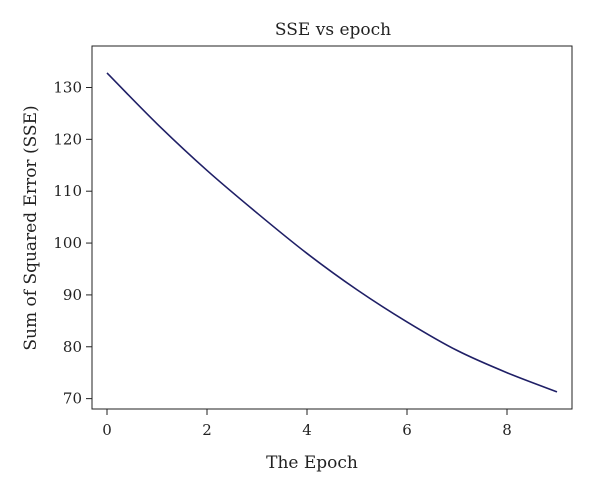 The height and width of the screenshot is (492, 600). I want to click on x-tick-label: 0, so click(107, 430).